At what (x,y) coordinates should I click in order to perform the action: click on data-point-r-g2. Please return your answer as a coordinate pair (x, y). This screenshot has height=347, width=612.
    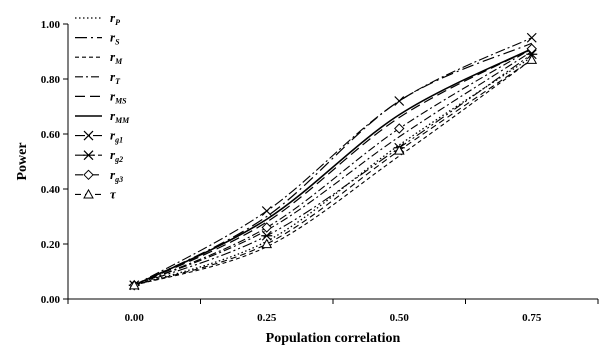
    Looking at the image, I should click on (267, 235).